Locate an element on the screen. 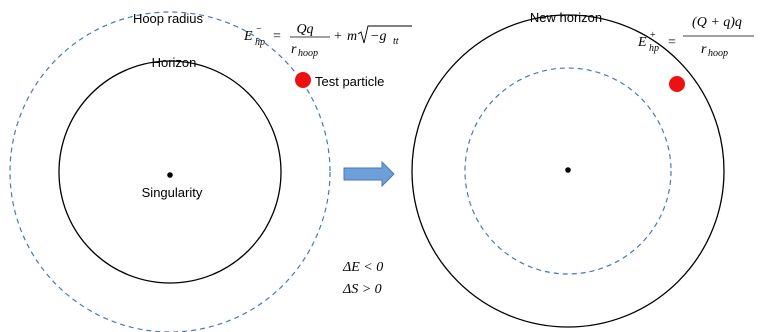 The height and width of the screenshot is (332, 780). change-annotations: ΔE < 0 ΔS > 0 is located at coordinates (362, 278).